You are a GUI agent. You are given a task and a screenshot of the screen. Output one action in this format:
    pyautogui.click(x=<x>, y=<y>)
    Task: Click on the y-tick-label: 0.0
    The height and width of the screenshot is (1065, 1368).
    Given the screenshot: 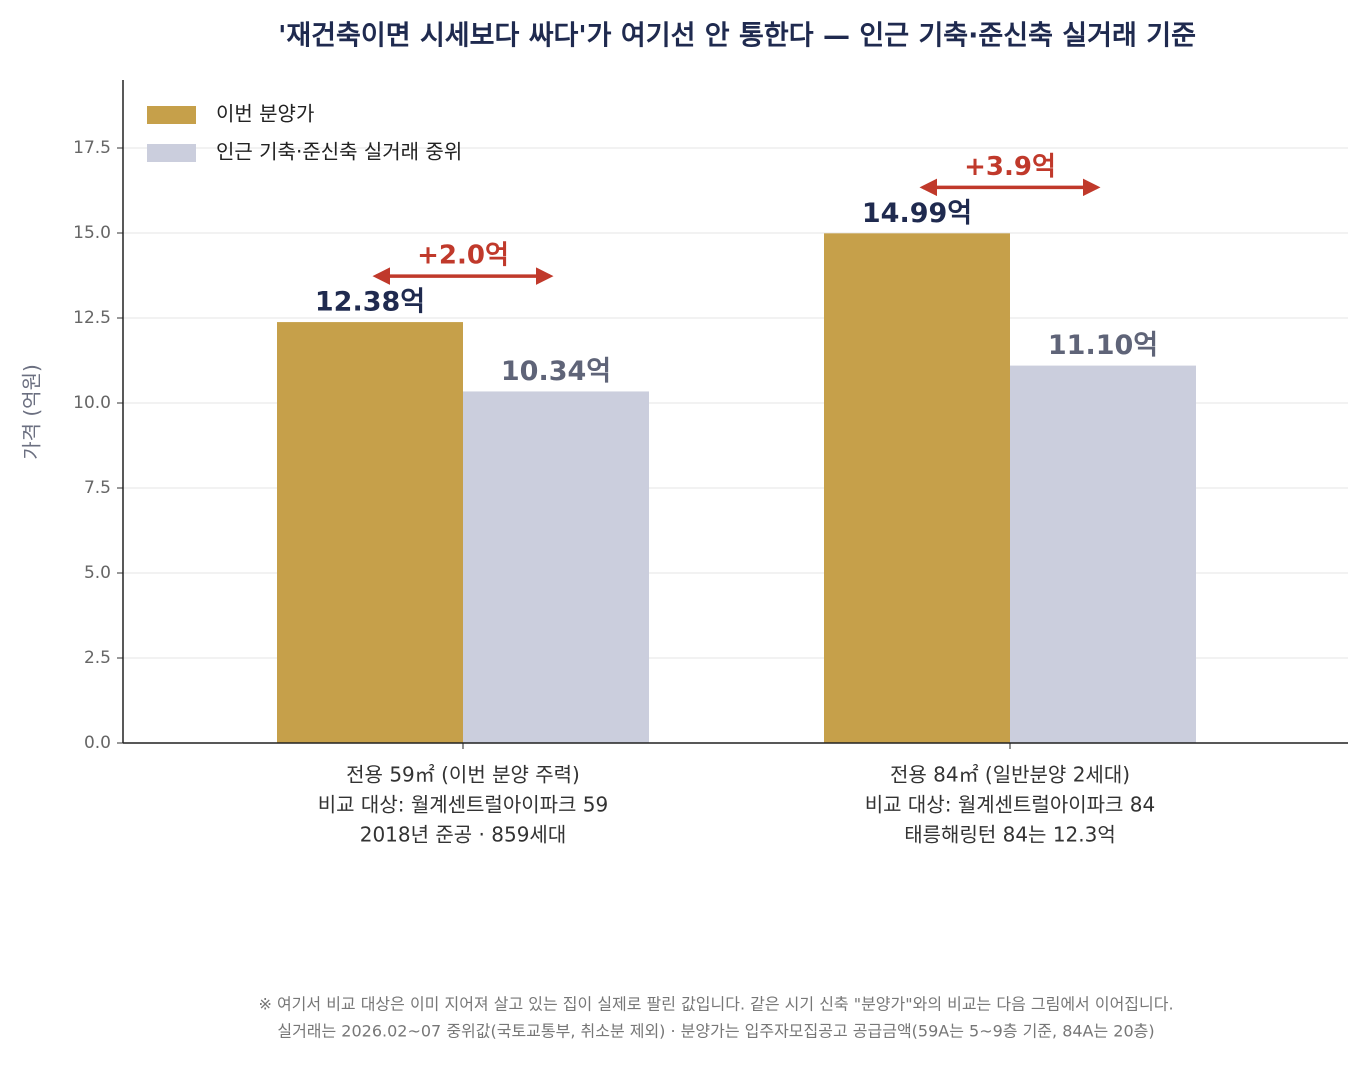 What is the action you would take?
    pyautogui.click(x=97, y=743)
    